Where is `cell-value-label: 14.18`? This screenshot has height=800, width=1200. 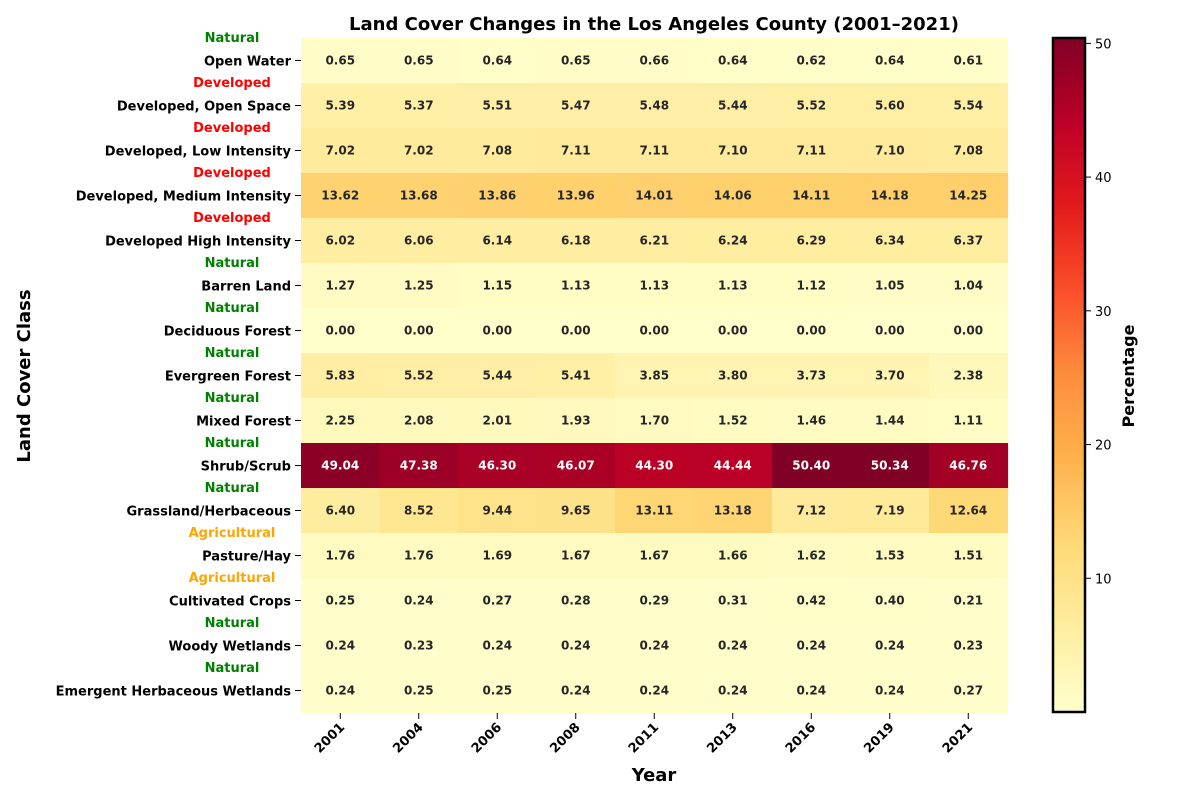
cell-value-label: 14.18 is located at coordinates (890, 196).